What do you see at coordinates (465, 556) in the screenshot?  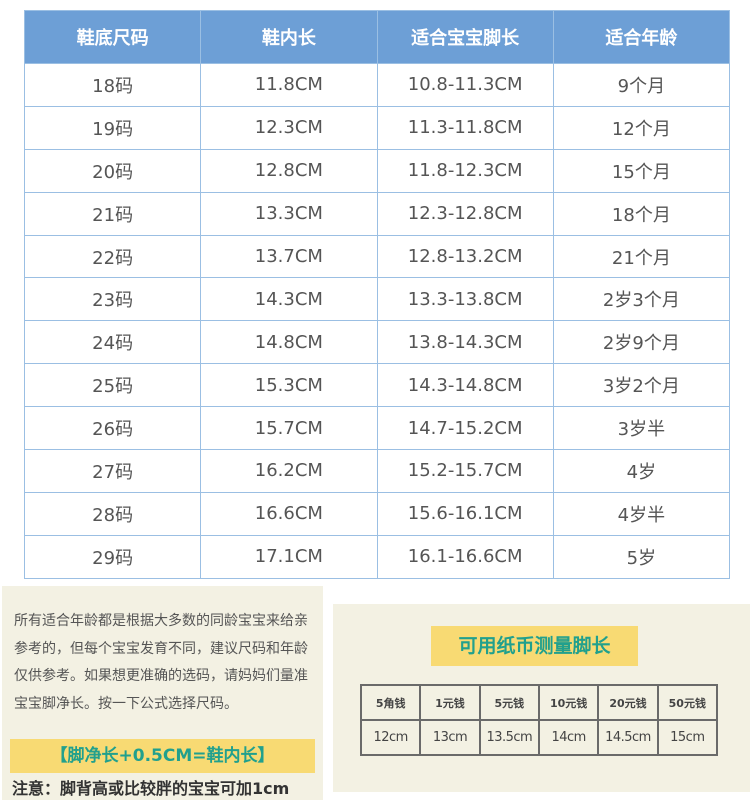 I see `cell-foot-length: 16.1-16.6CM` at bounding box center [465, 556].